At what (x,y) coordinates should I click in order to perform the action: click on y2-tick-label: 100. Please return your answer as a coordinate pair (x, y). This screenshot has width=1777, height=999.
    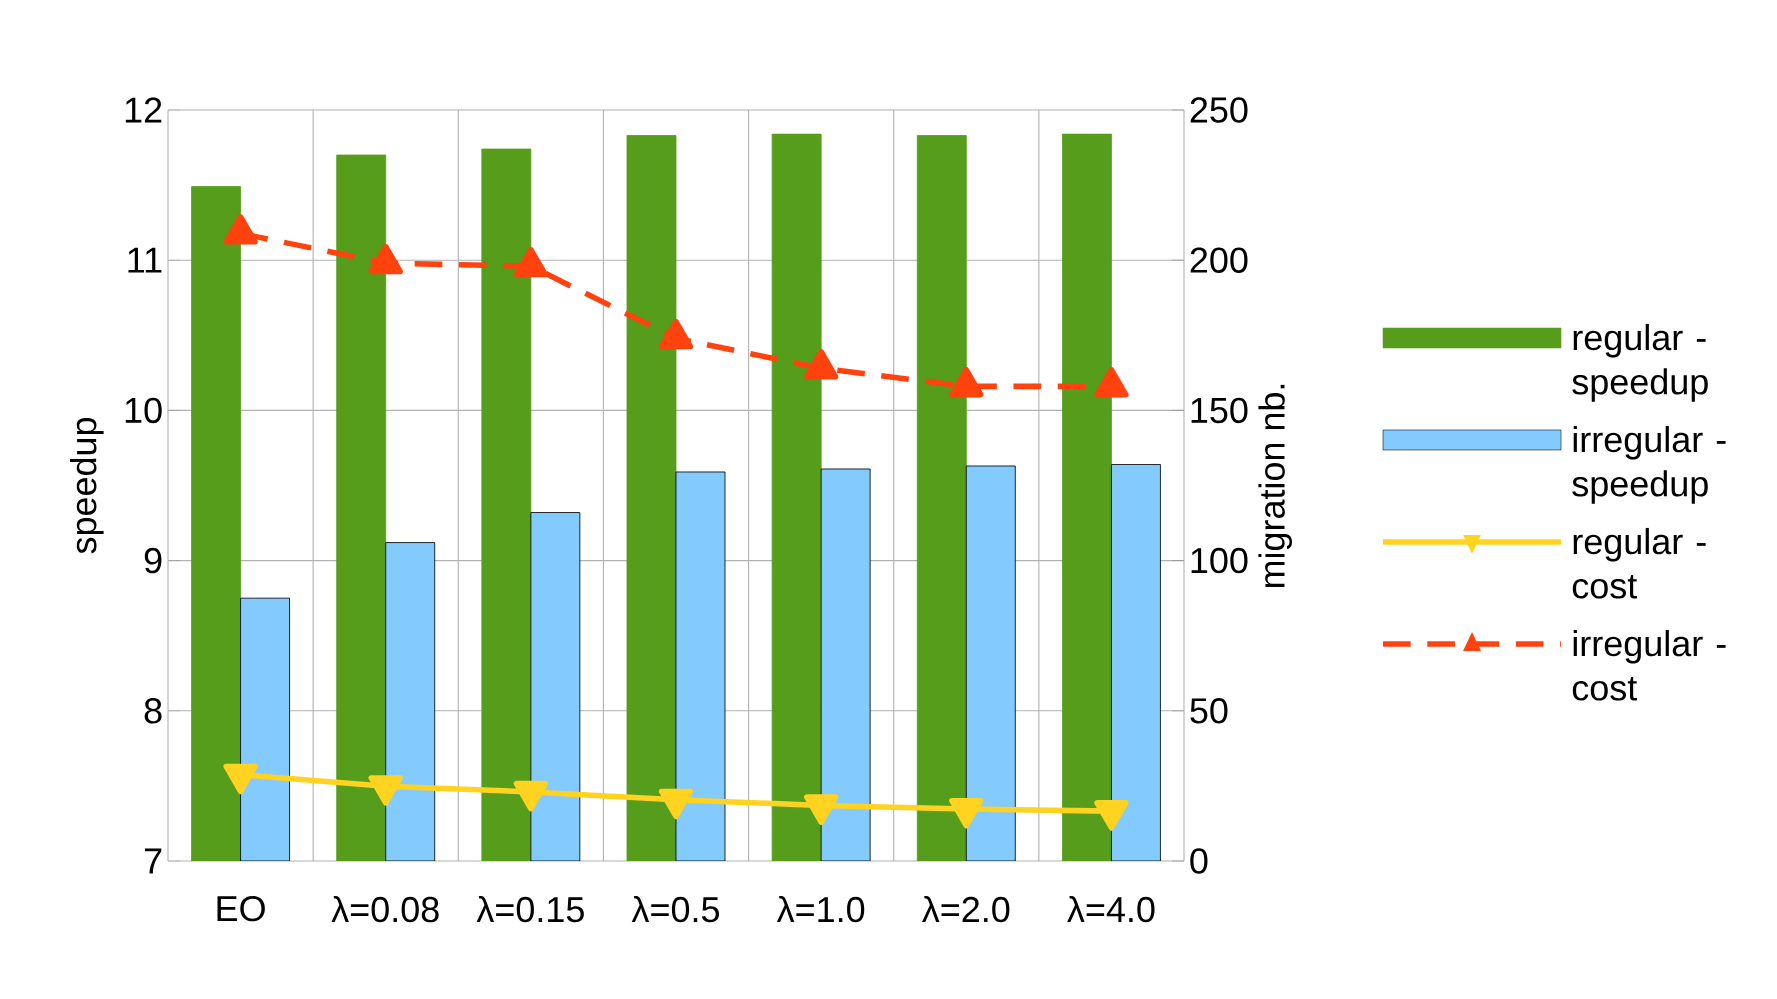
    Looking at the image, I should click on (1219, 560).